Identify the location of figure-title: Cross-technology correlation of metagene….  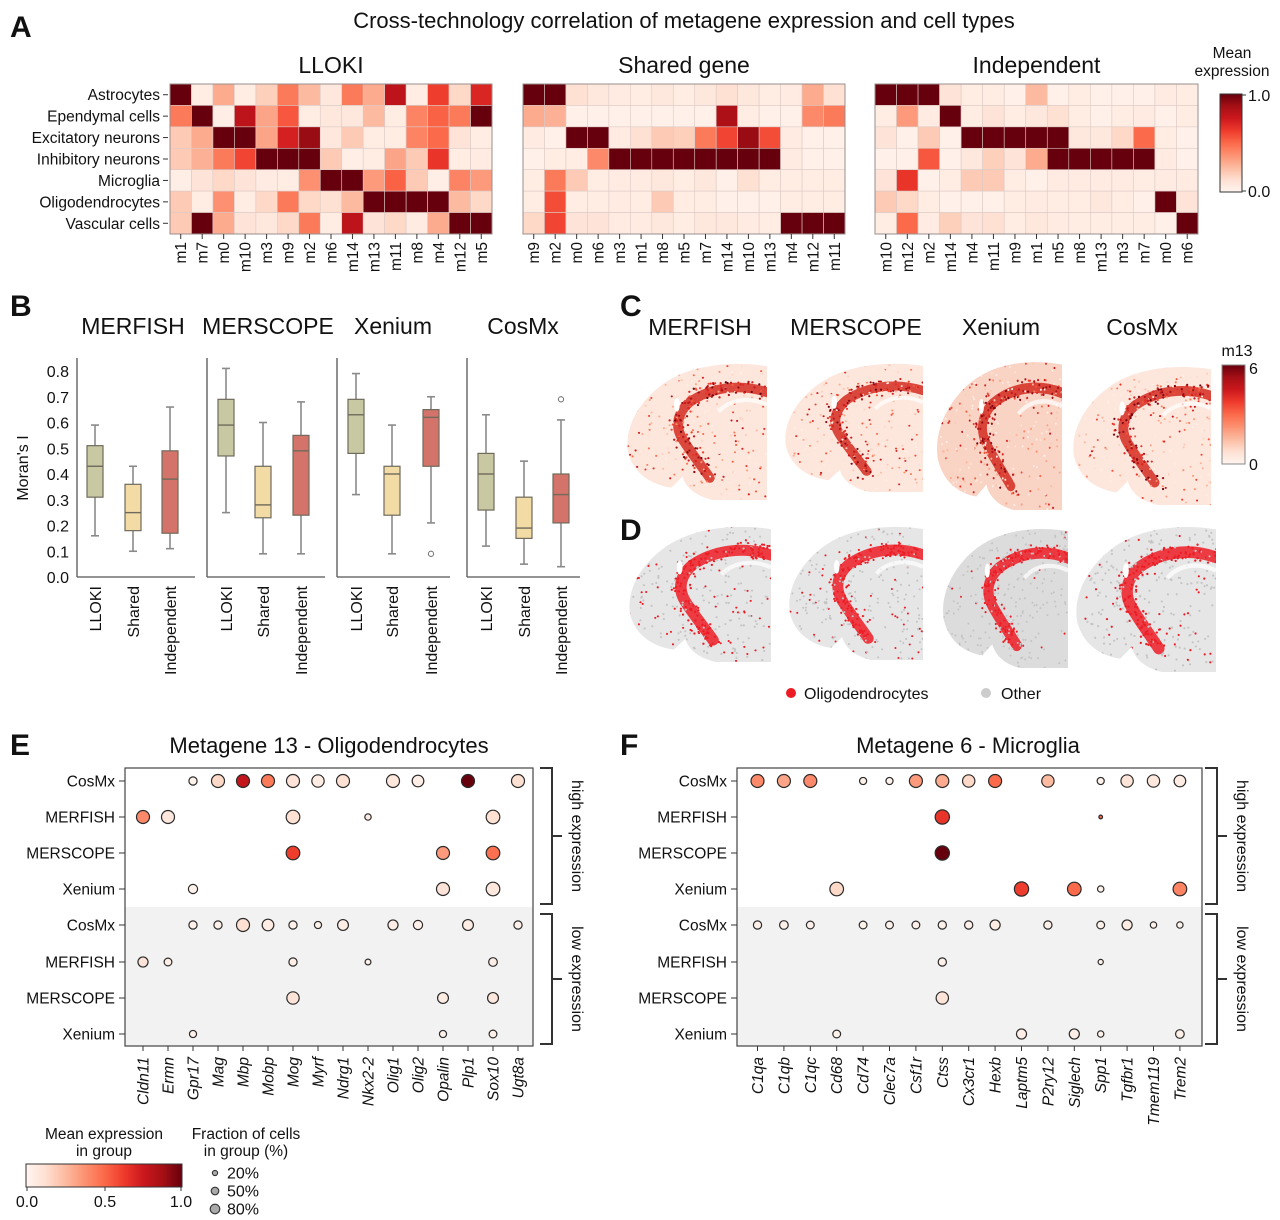
(684, 20).